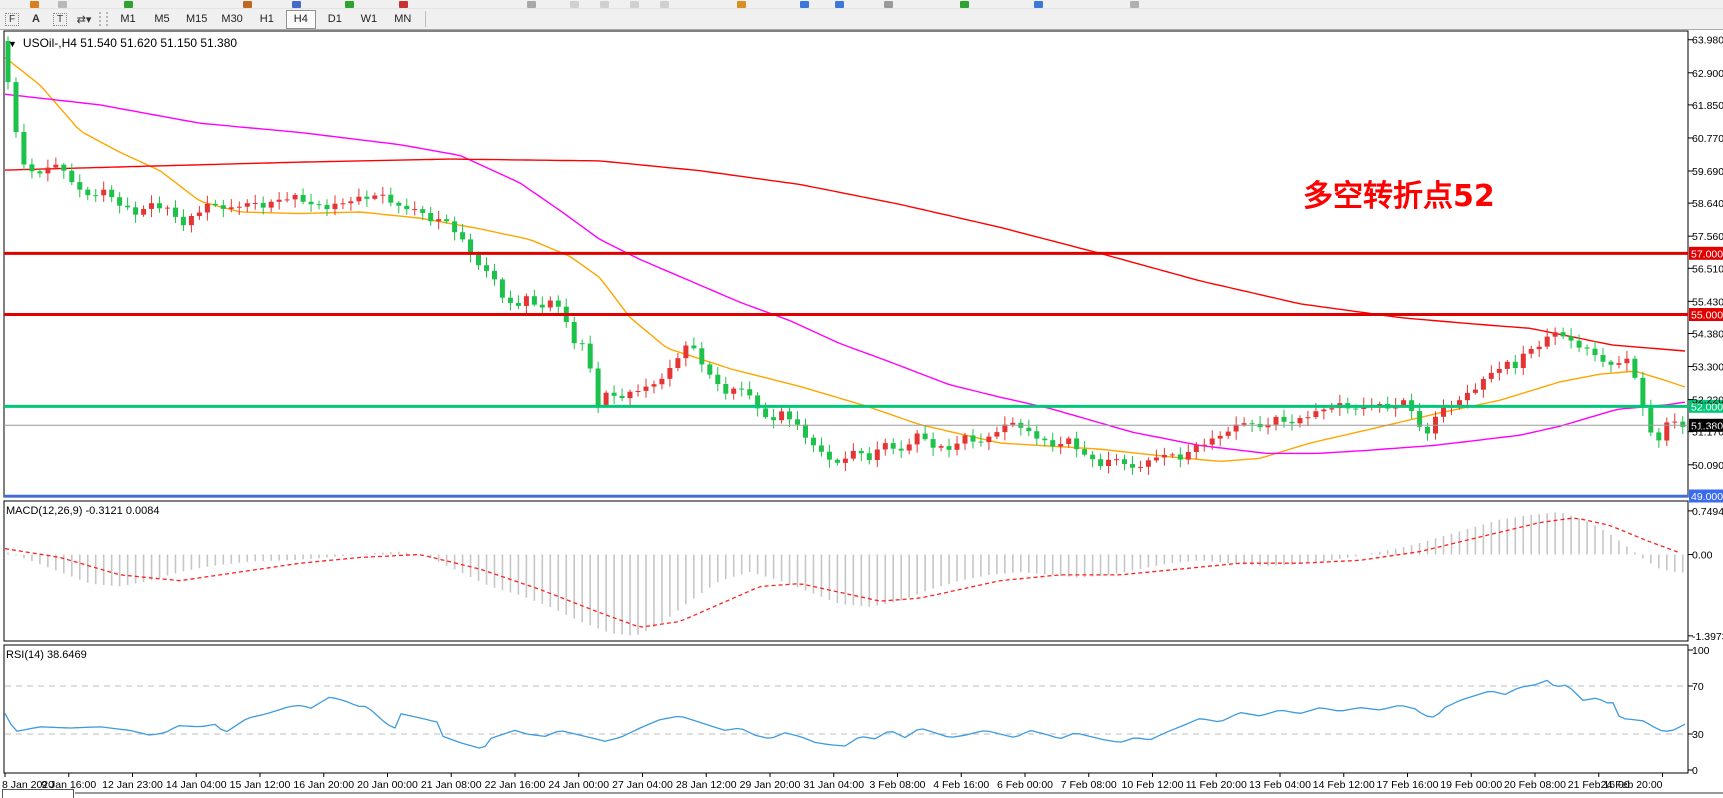 This screenshot has width=1723, height=798. I want to click on price-axis-label: 52.220, so click(1707, 401).